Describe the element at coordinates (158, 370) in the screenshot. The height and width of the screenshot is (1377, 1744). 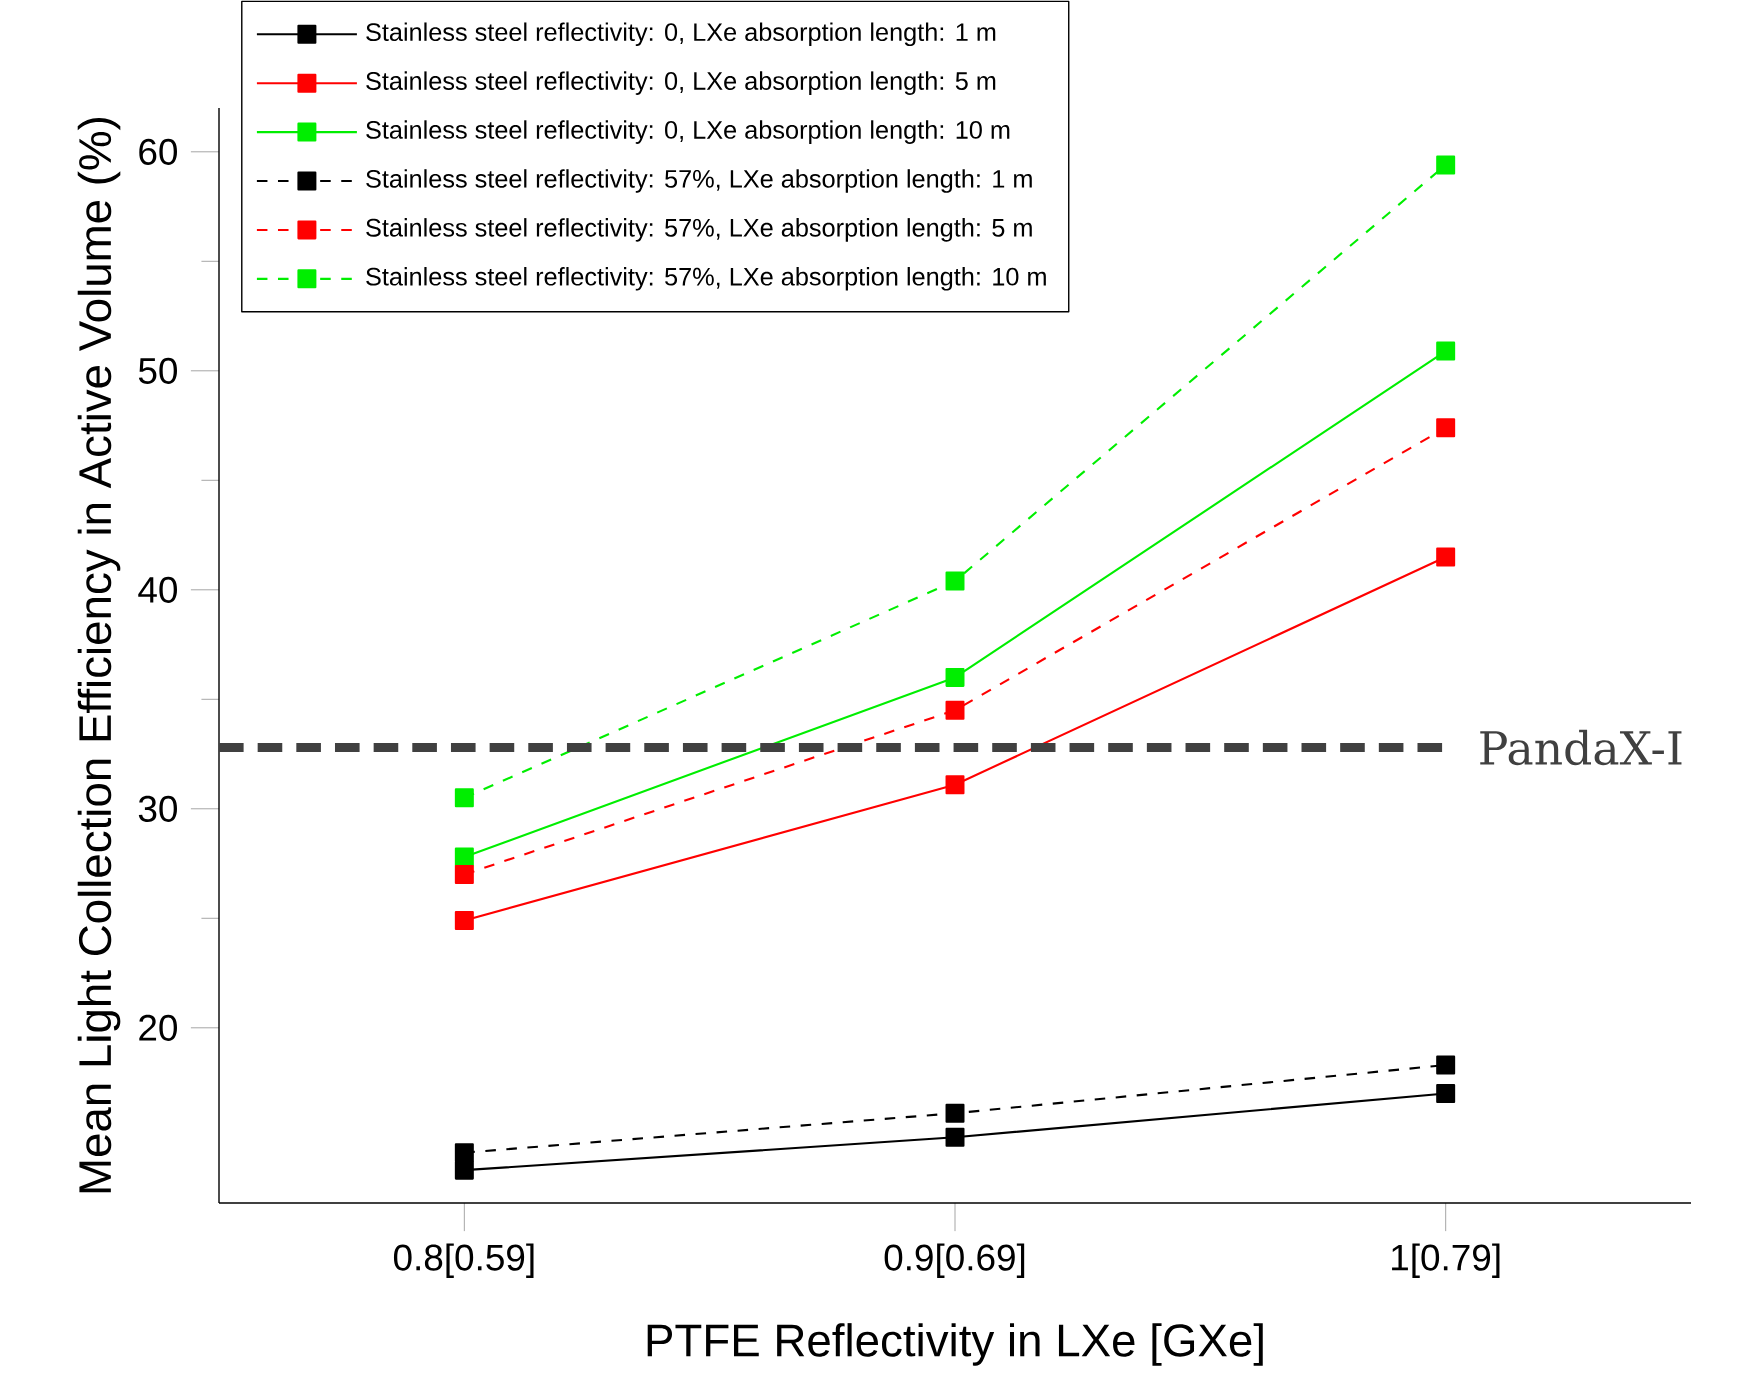
I see `y-tick-label: 50` at that location.